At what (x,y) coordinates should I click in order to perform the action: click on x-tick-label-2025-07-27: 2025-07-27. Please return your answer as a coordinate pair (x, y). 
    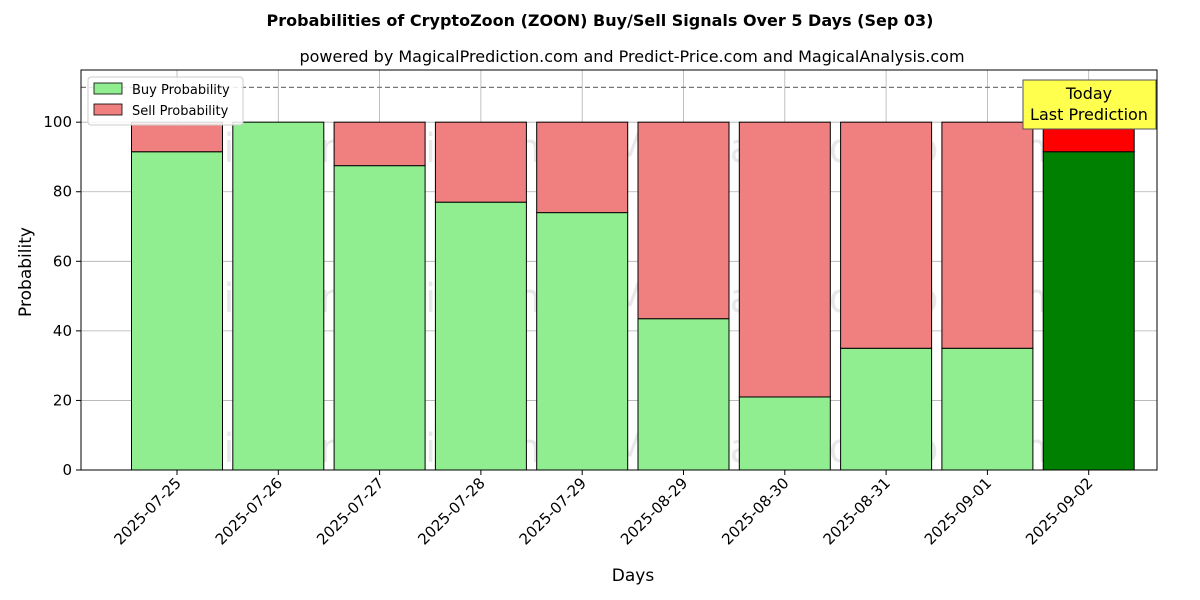
    Looking at the image, I should click on (350, 511).